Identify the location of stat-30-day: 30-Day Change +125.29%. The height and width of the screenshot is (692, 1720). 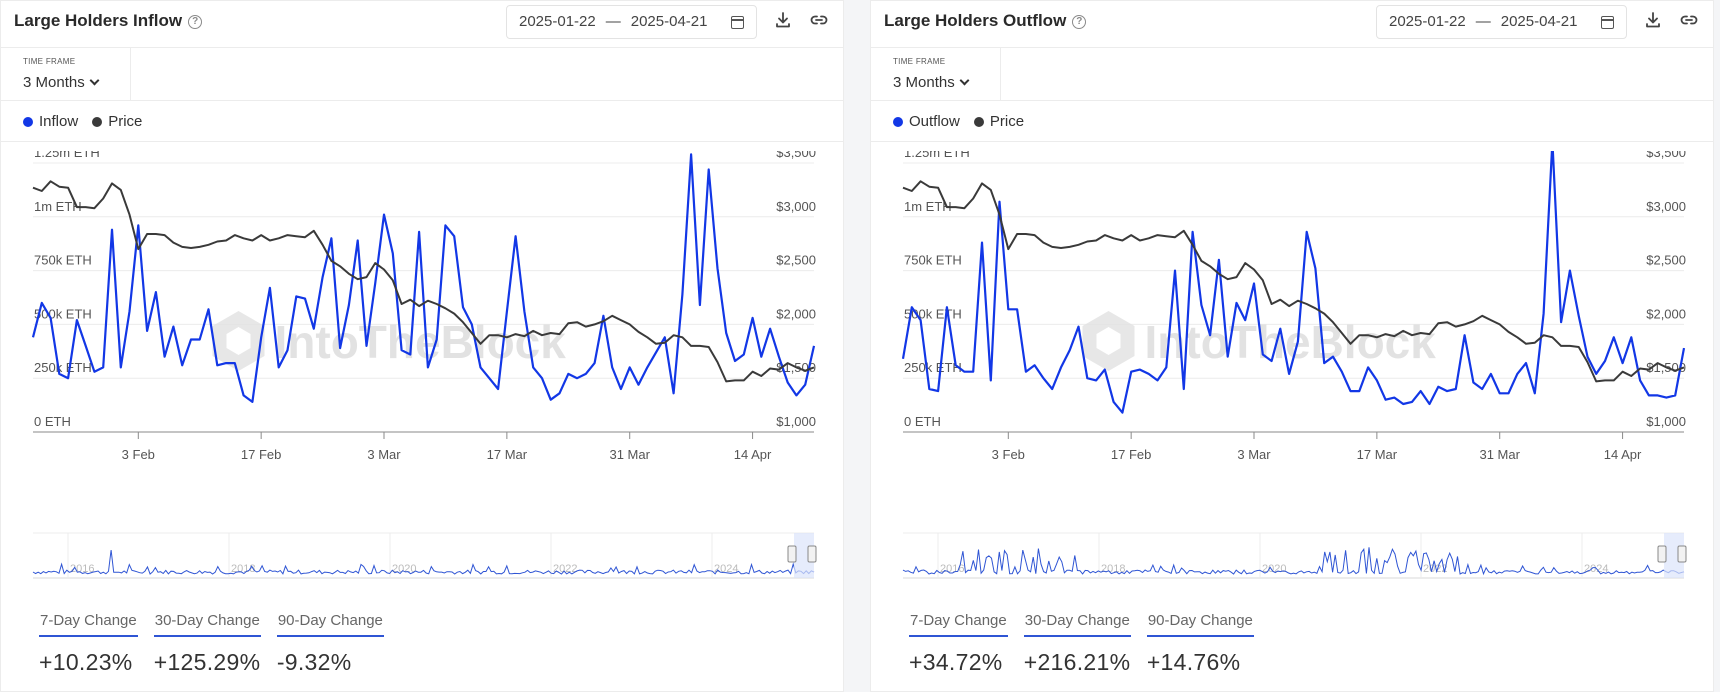
(207, 644).